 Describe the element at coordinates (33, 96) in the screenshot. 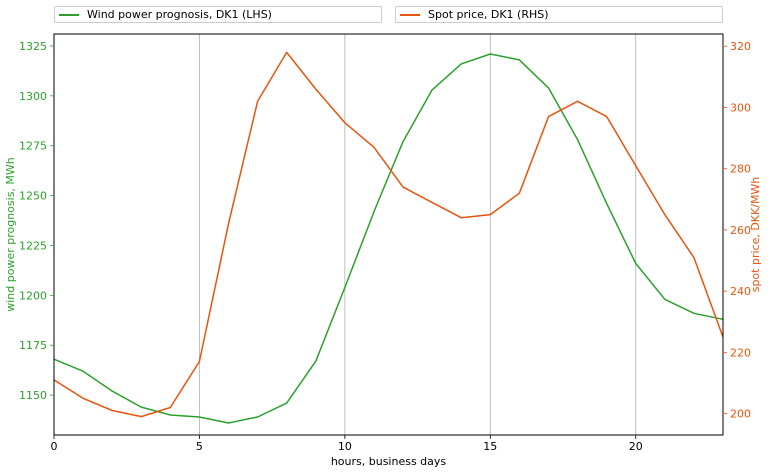

I see `y-left-tick-label: 1300` at that location.